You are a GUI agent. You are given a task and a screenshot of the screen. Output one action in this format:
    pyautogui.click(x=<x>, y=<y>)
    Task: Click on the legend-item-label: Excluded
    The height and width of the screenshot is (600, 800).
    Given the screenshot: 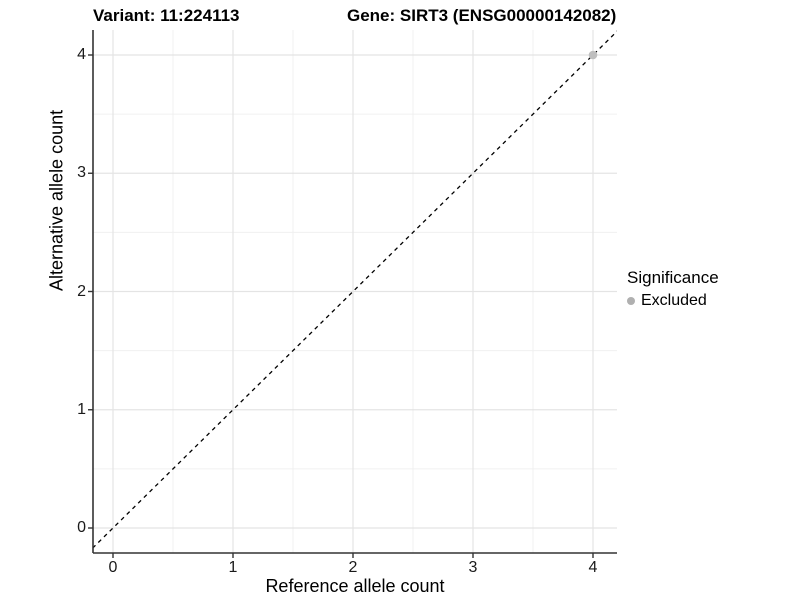 What is the action you would take?
    pyautogui.click(x=674, y=300)
    